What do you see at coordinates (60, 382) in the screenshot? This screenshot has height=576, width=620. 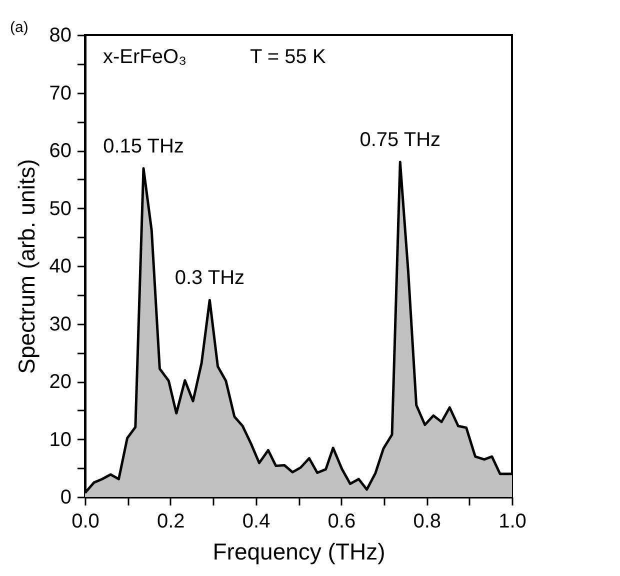 I see `y-tick-label: 20` at bounding box center [60, 382].